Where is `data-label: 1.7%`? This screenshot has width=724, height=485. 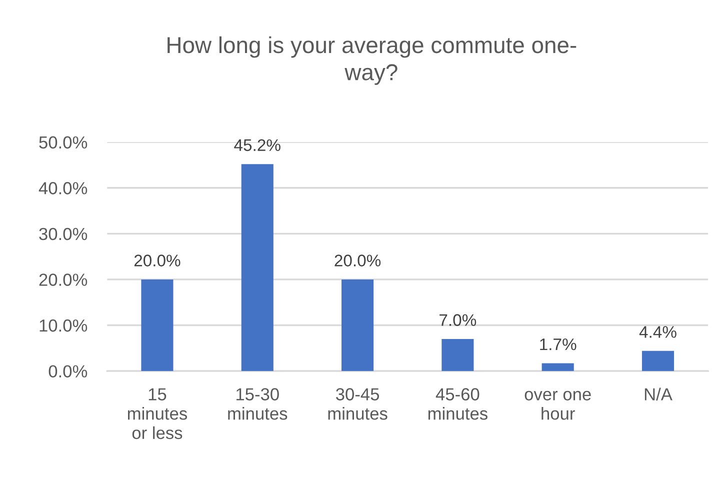
data-label: 1.7% is located at coordinates (558, 344).